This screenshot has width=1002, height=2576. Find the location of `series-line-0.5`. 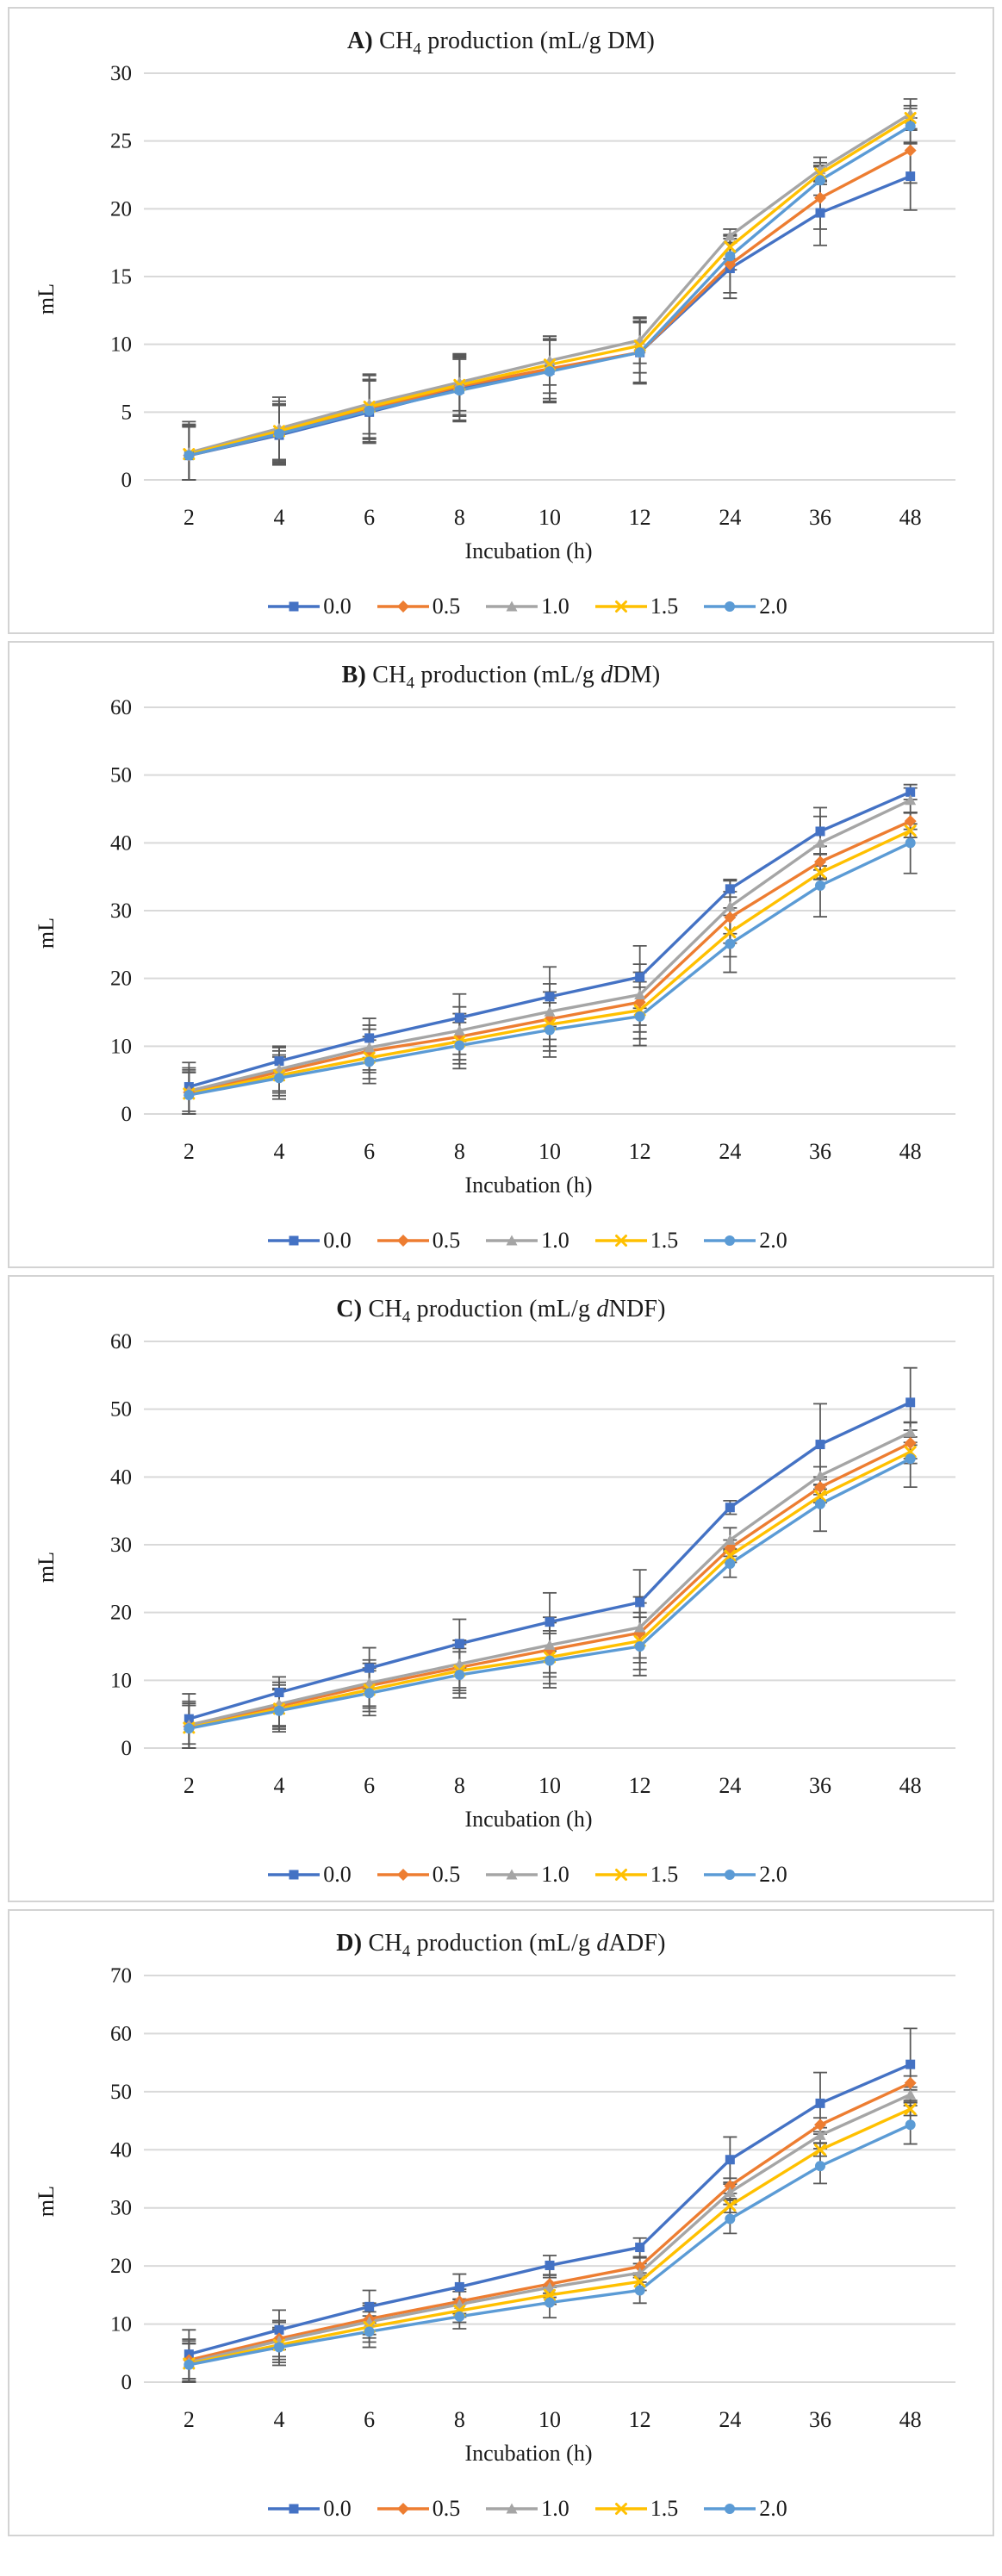

series-line-0.5 is located at coordinates (549, 2221).